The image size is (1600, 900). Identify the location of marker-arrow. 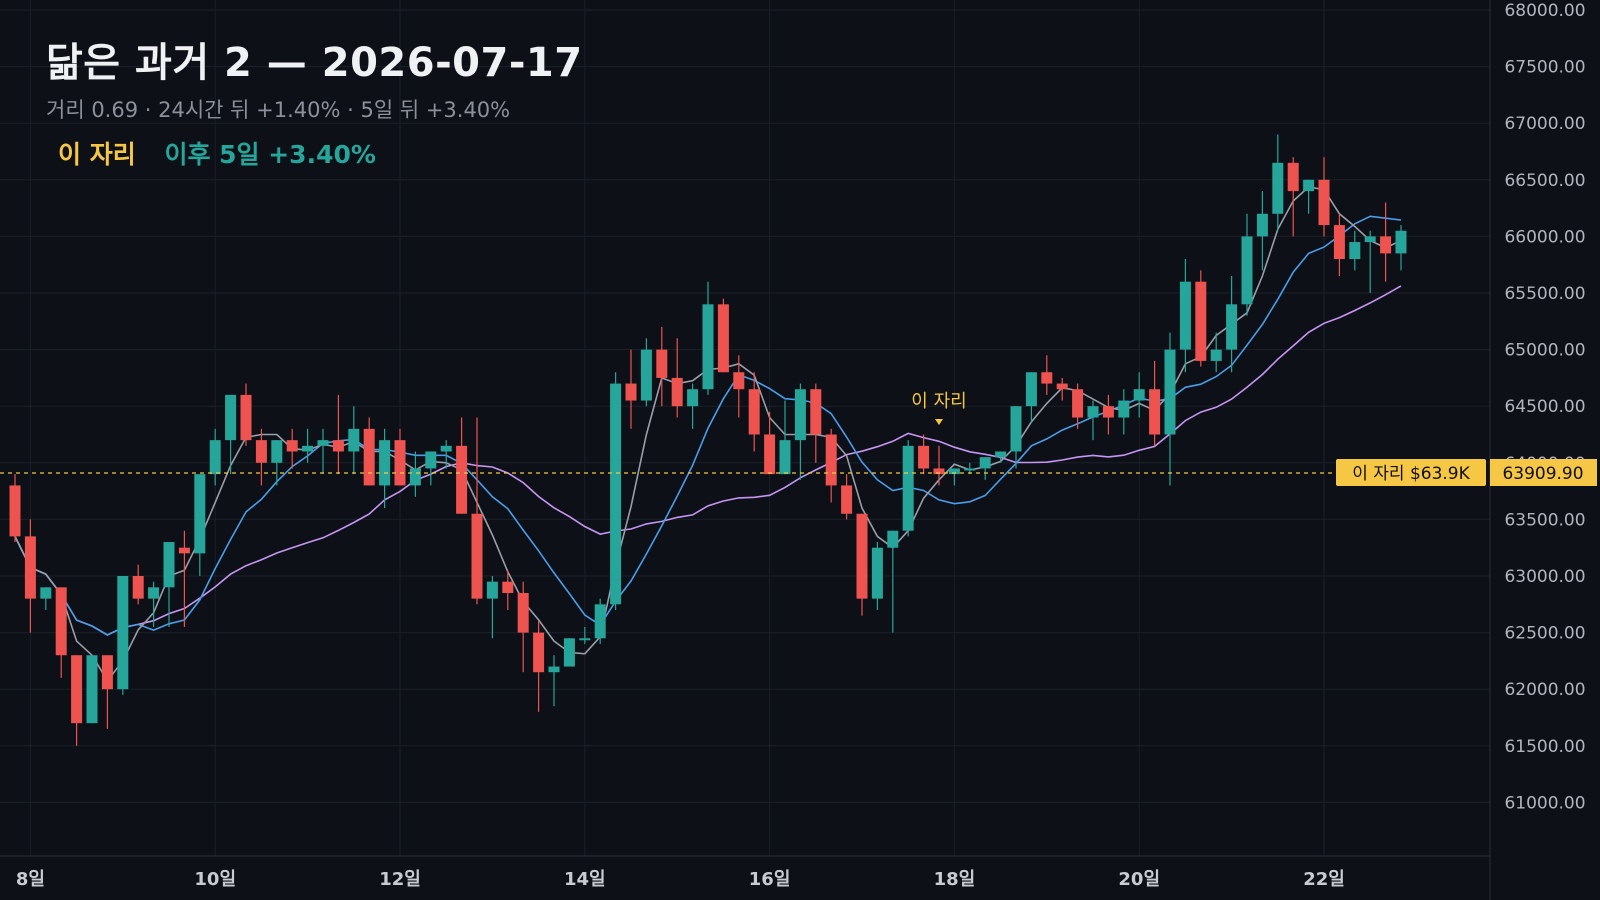
(939, 422).